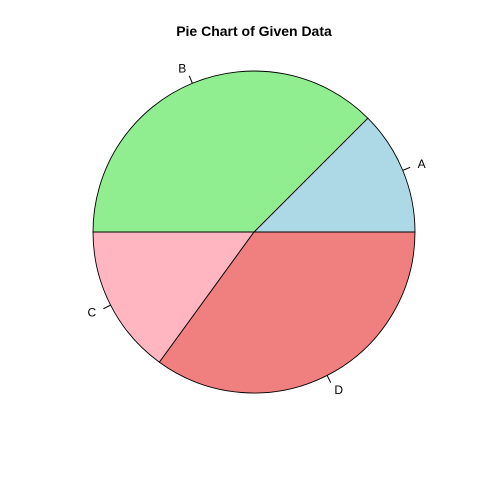  Describe the element at coordinates (338, 390) in the screenshot. I see `slice-label-d: D` at that location.